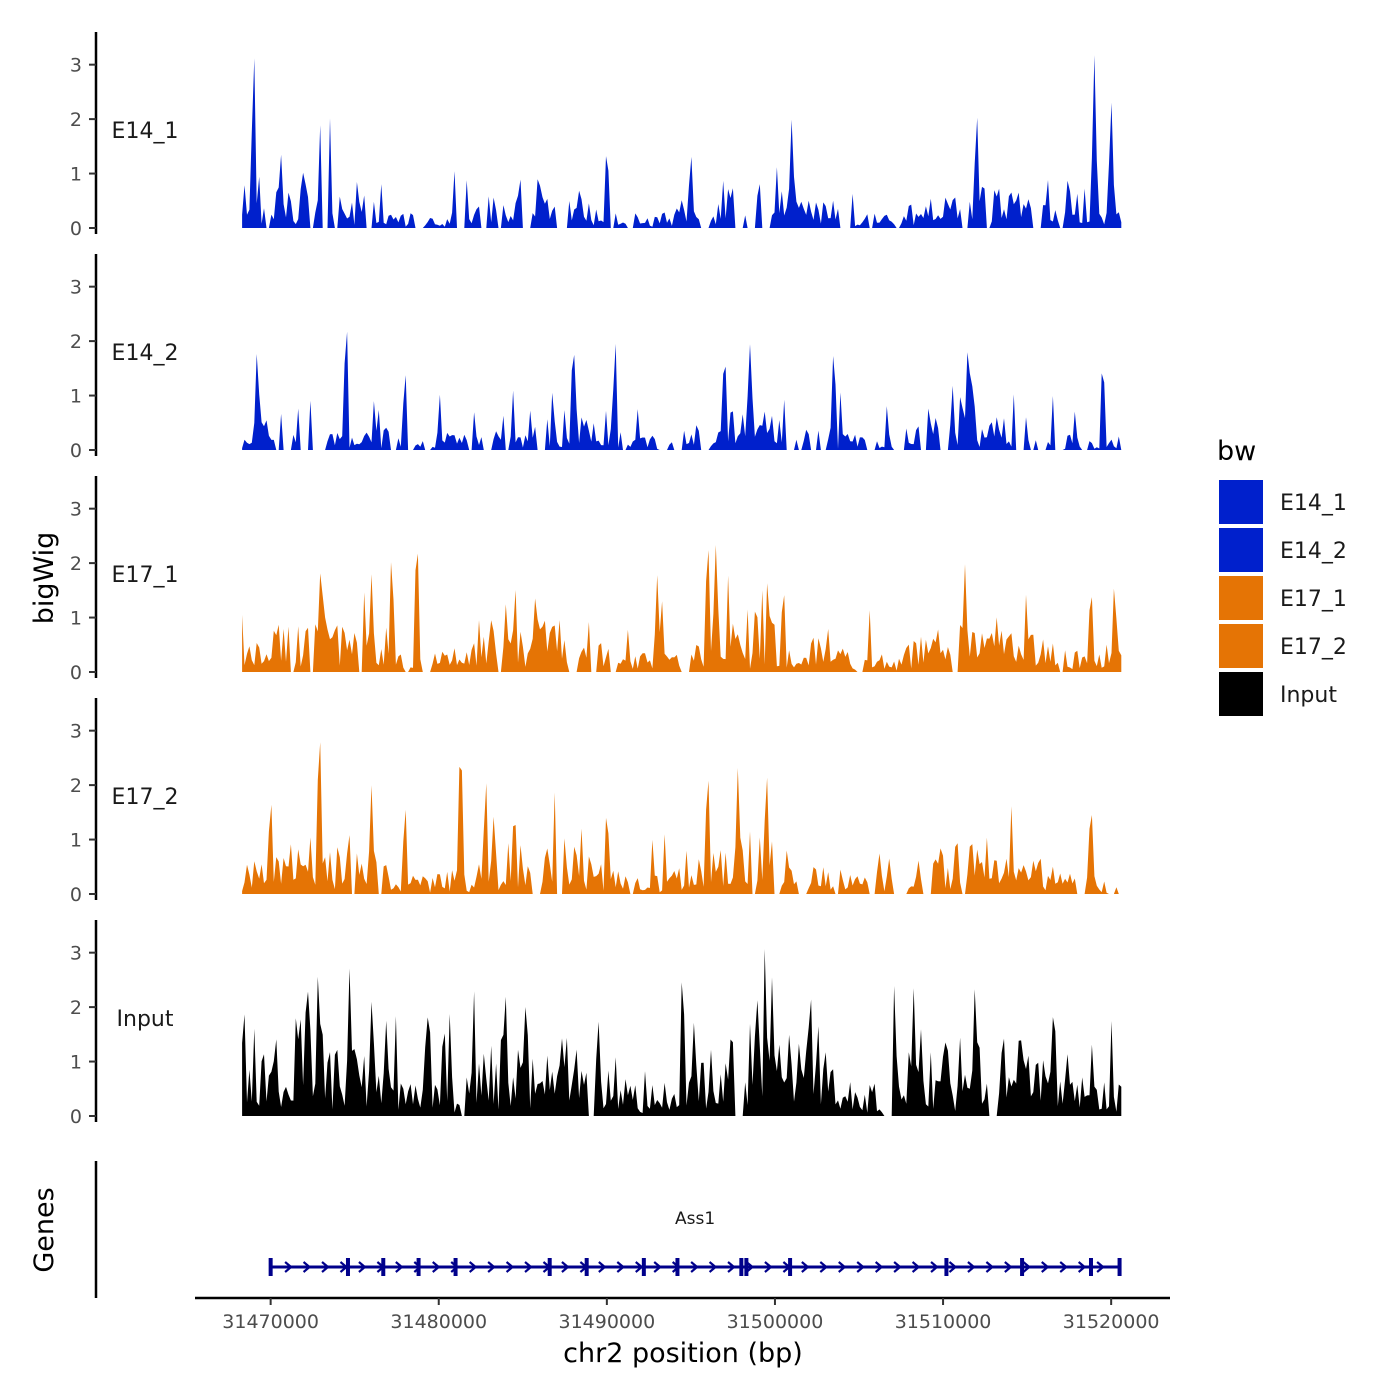 Image resolution: width=1400 pixels, height=1400 pixels. I want to click on legend-item: Input, so click(1278, 694).